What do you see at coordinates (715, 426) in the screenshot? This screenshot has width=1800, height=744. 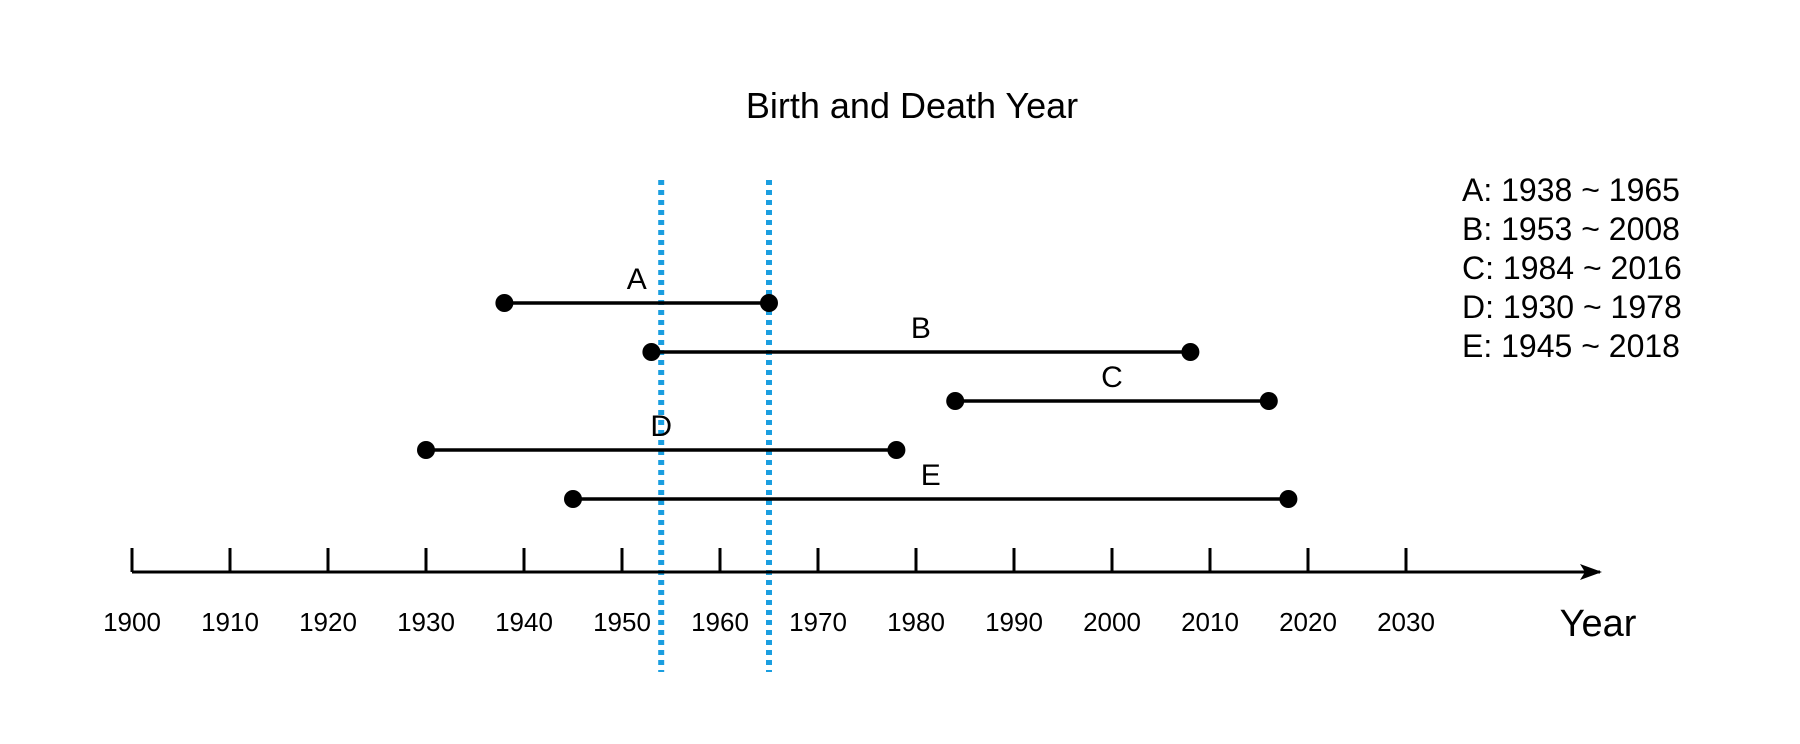 I see `reference-lines` at bounding box center [715, 426].